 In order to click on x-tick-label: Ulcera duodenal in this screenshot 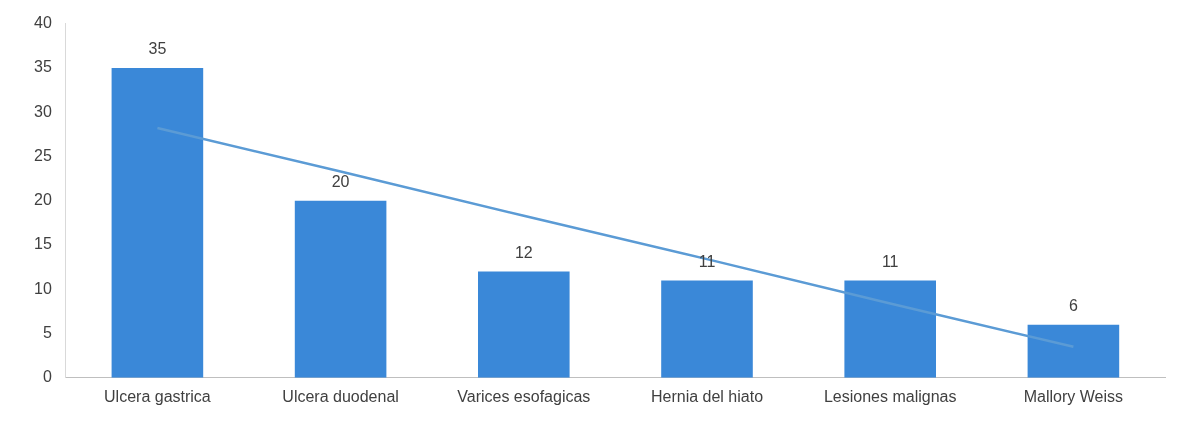, I will do `click(340, 396)`.